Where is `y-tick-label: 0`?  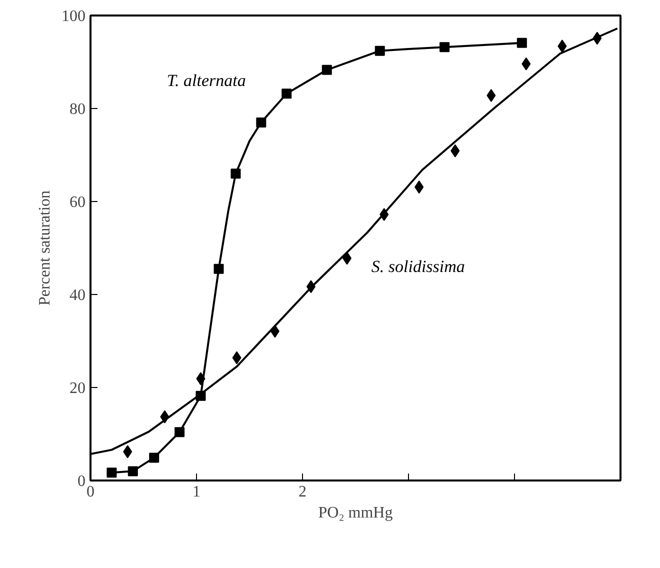 y-tick-label: 0 is located at coordinates (82, 481).